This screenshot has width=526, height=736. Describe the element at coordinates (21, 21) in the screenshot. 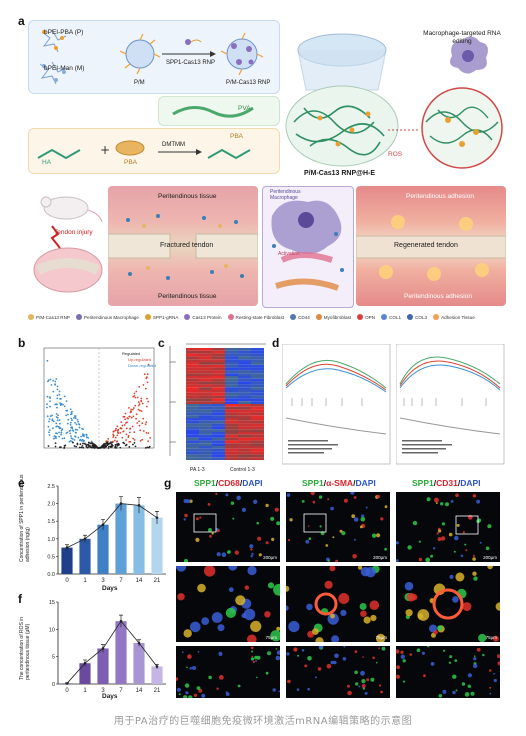

I see `panel-a-label: a` at that location.